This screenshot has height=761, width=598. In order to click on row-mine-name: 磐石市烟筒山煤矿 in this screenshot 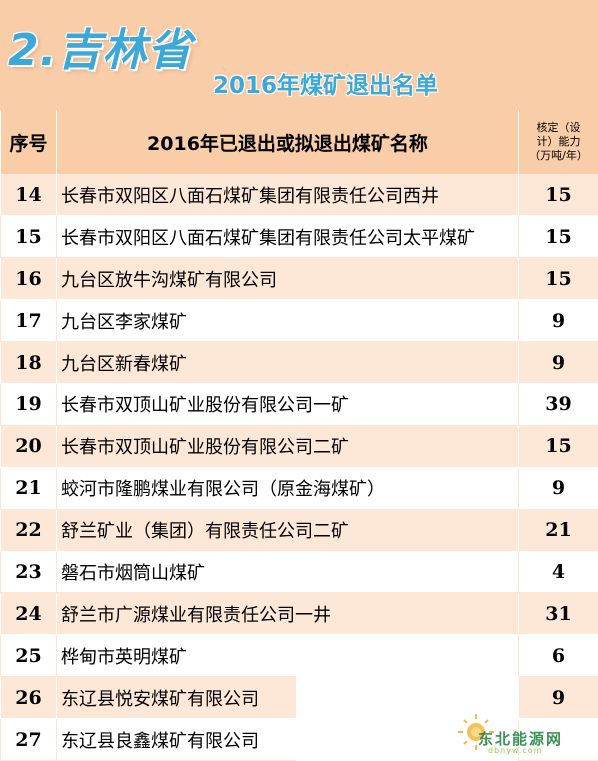, I will do `click(287, 572)`.